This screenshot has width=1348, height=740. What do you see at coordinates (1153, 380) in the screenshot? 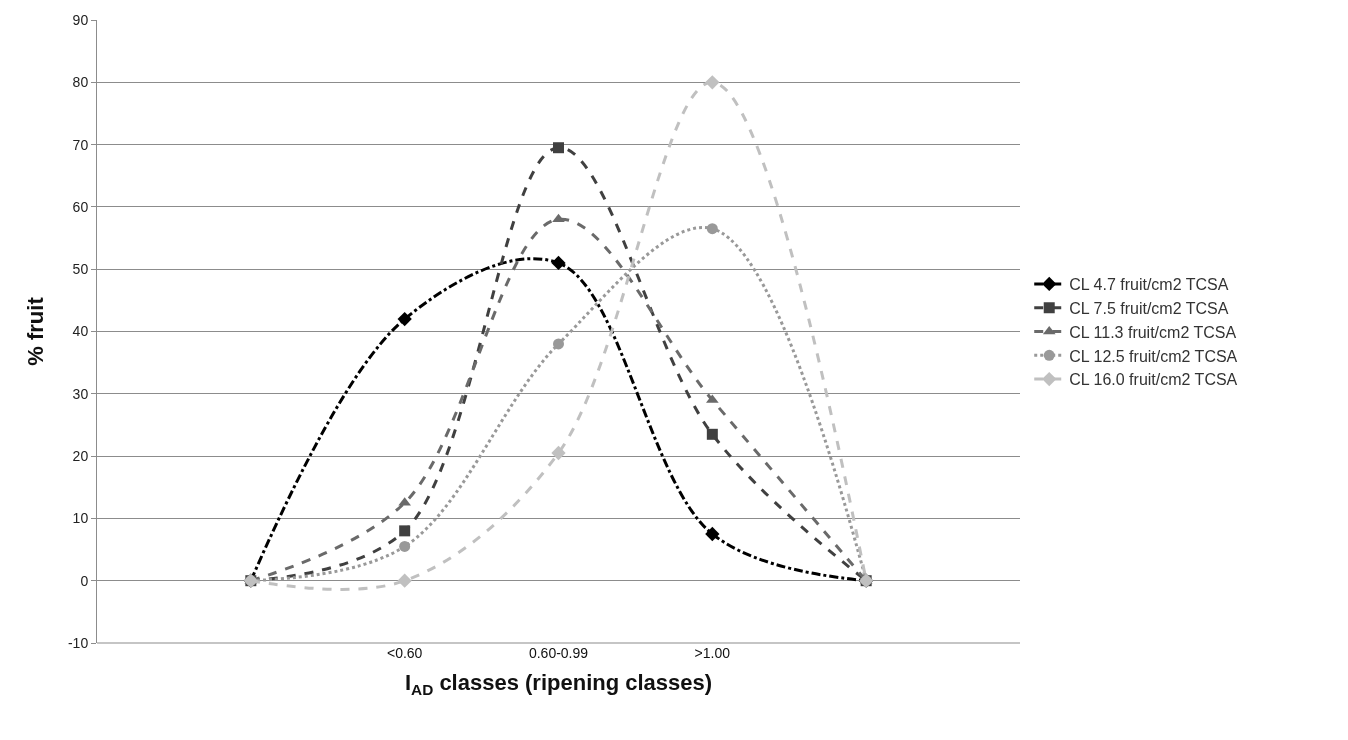
I see `legend-label: CL 16.0 fruit/cm2 TCSA` at bounding box center [1153, 380].